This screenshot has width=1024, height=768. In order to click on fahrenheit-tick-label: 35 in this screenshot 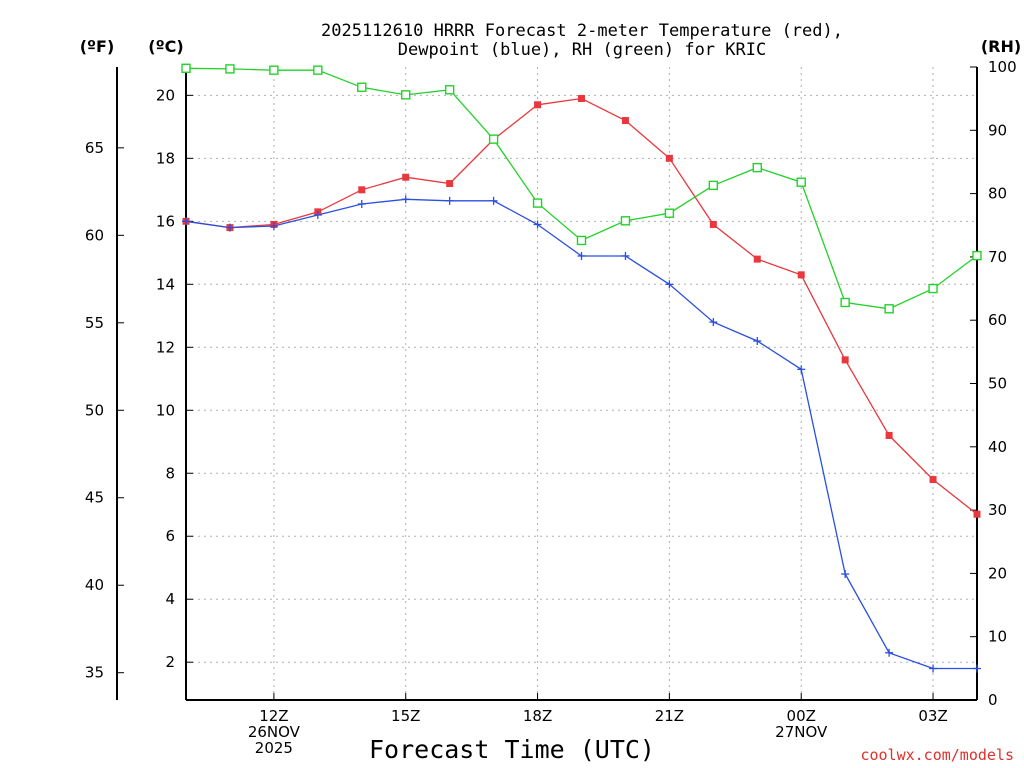, I will do `click(94, 673)`.